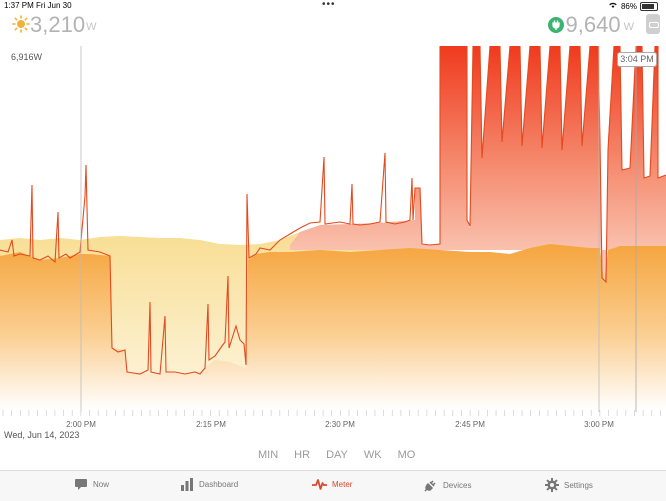 The height and width of the screenshot is (501, 666). What do you see at coordinates (628, 6) in the screenshot?
I see `battery-percent: 86%` at bounding box center [628, 6].